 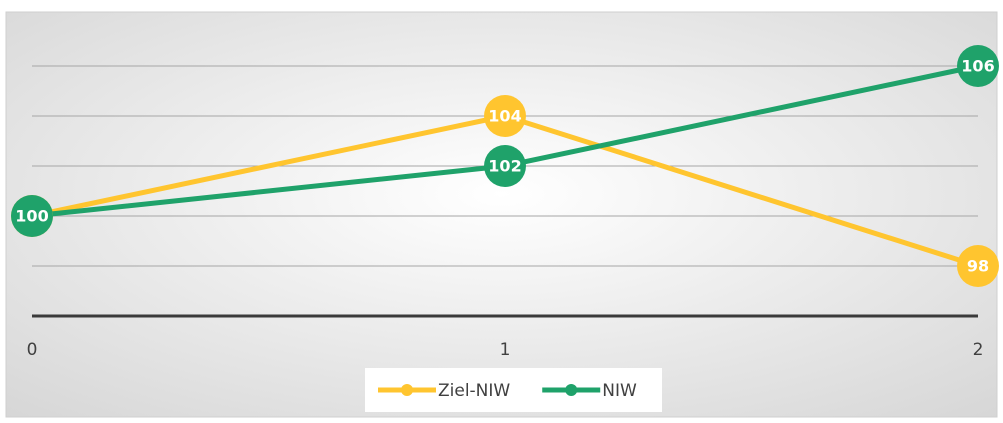 I want to click on data-label: 106, so click(x=977, y=66).